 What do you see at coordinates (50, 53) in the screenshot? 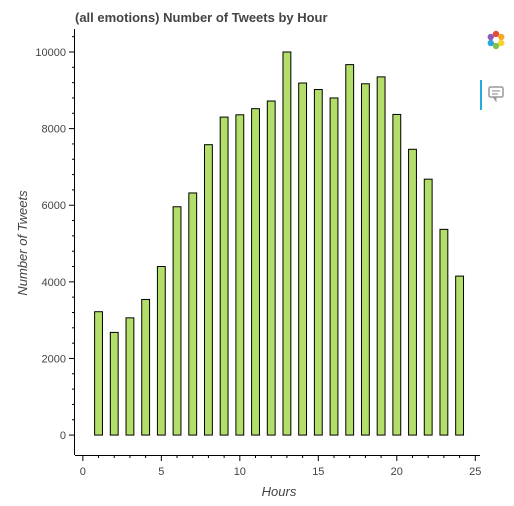
I see `y-tick-label: 10000` at bounding box center [50, 53].